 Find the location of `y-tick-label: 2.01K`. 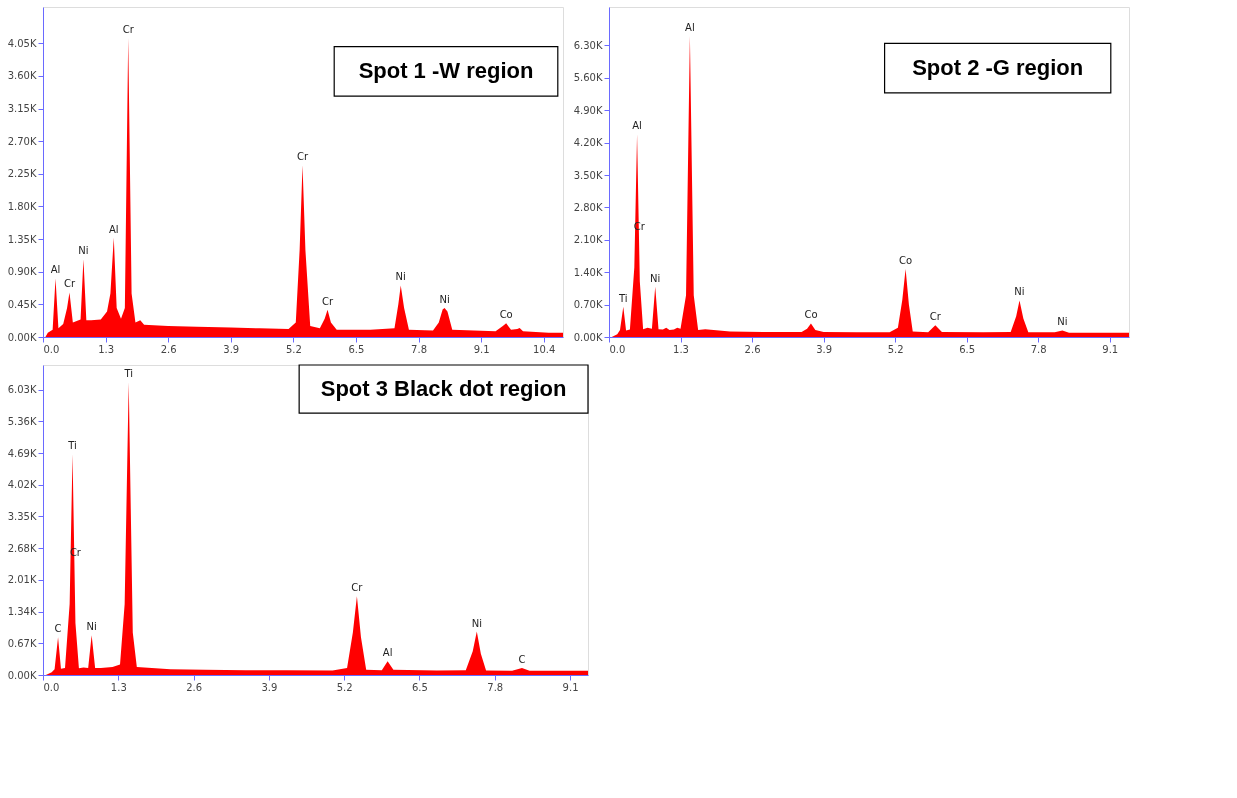

y-tick-label: 2.01K is located at coordinates (22, 580).